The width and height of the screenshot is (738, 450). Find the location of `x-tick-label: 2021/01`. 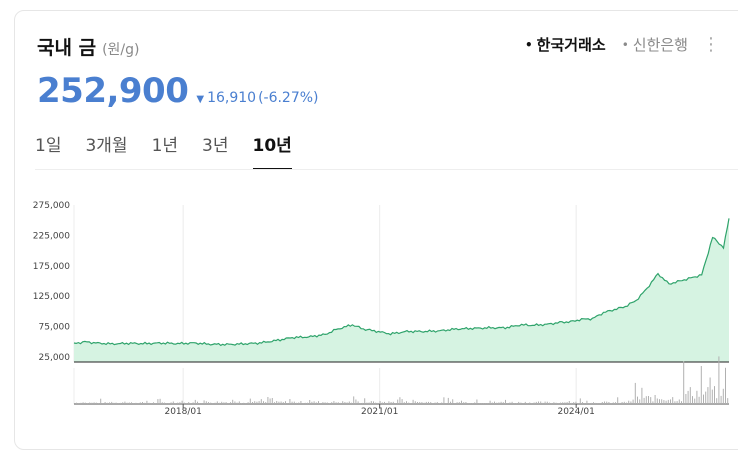

x-tick-label: 2021/01 is located at coordinates (379, 412).